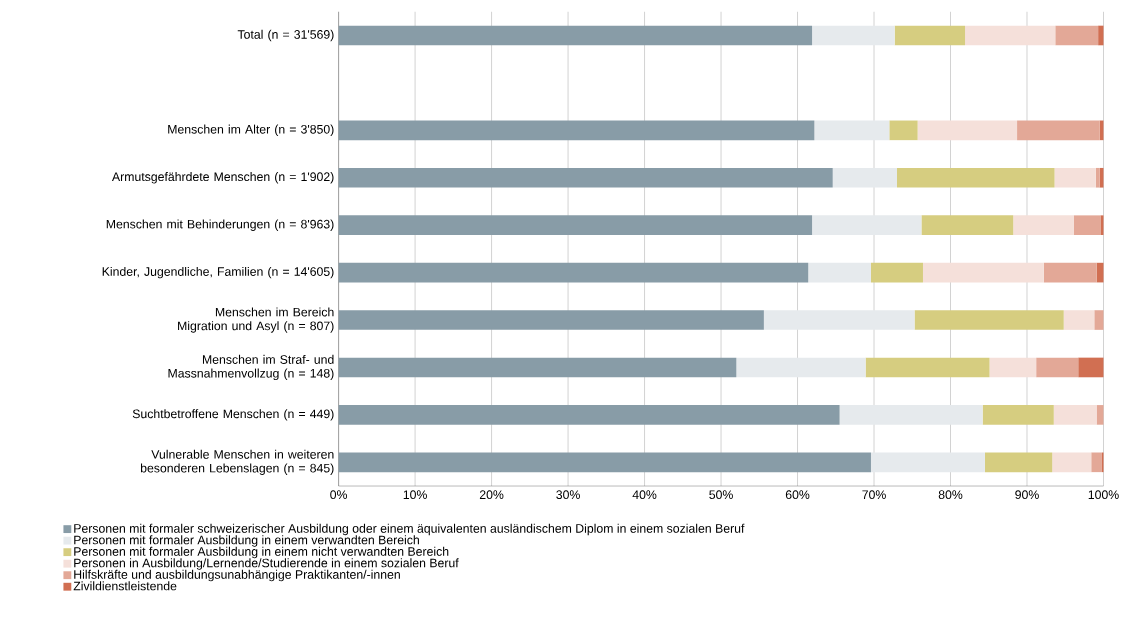  I want to click on legend-label: Hilfskräfte und ausbildungsunabhängige Praktikanten/-innen, so click(237, 575).